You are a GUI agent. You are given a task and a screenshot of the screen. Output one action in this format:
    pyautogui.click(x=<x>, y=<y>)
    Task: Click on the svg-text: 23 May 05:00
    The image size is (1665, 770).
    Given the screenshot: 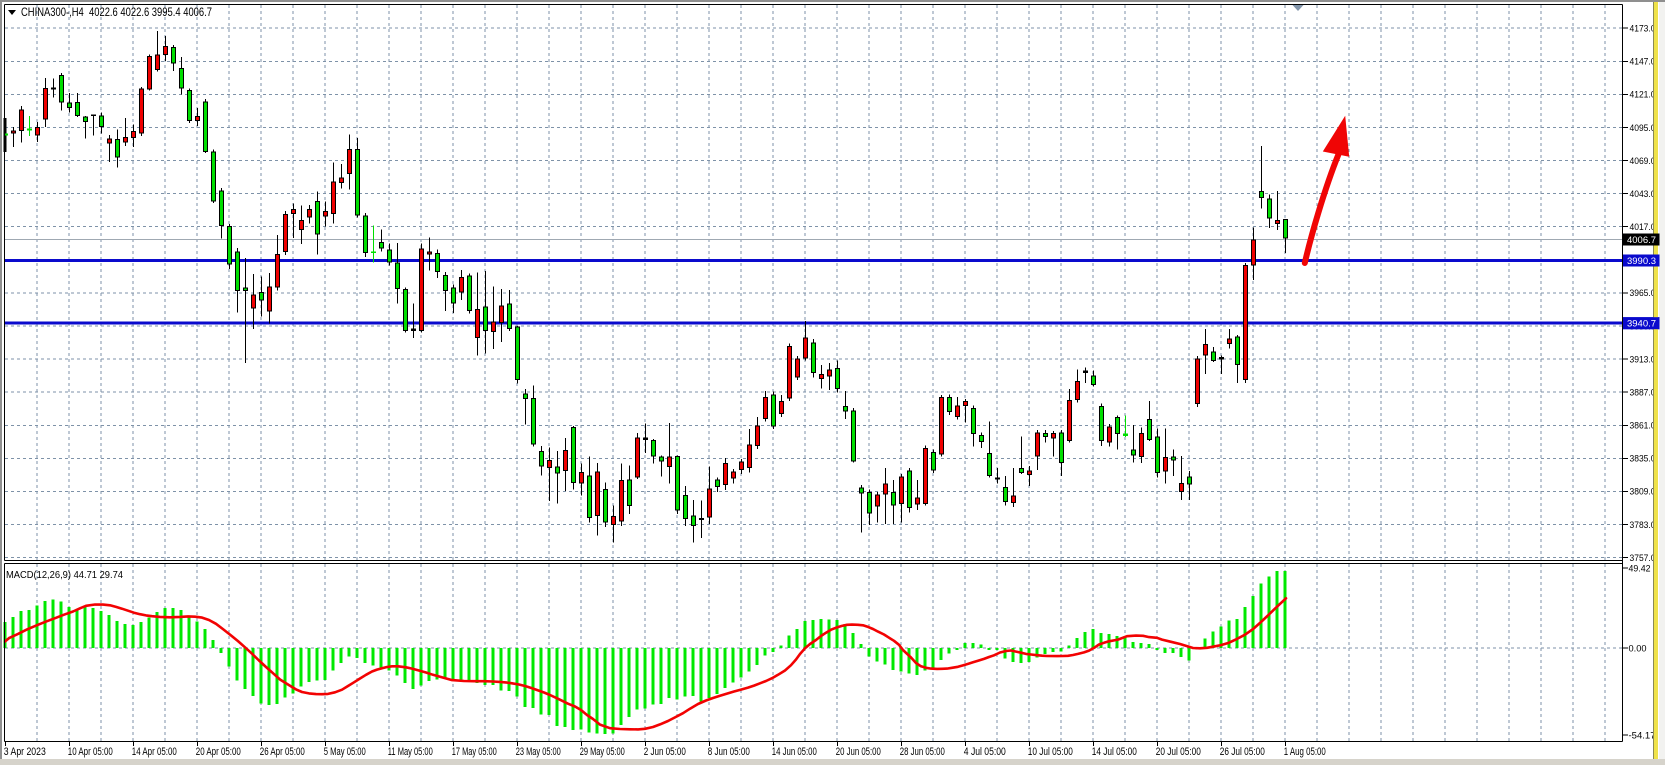 What is the action you would take?
    pyautogui.click(x=538, y=752)
    